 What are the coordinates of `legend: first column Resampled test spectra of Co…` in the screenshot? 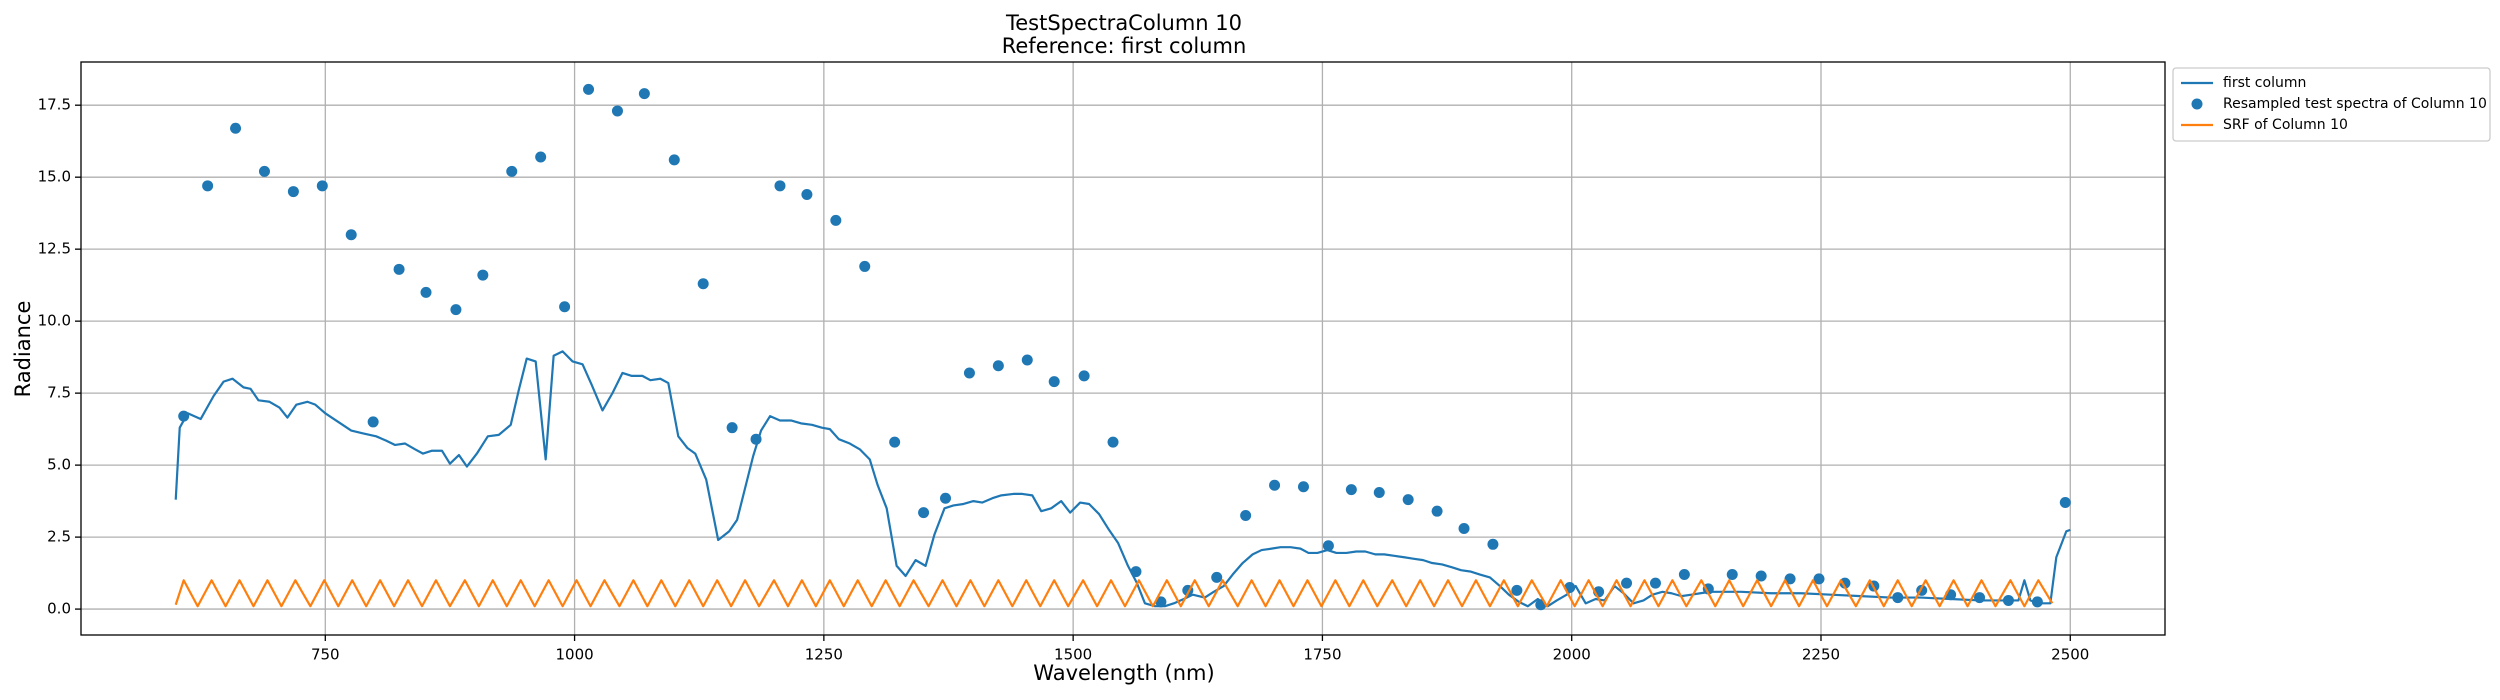 It's located at (2331, 104).